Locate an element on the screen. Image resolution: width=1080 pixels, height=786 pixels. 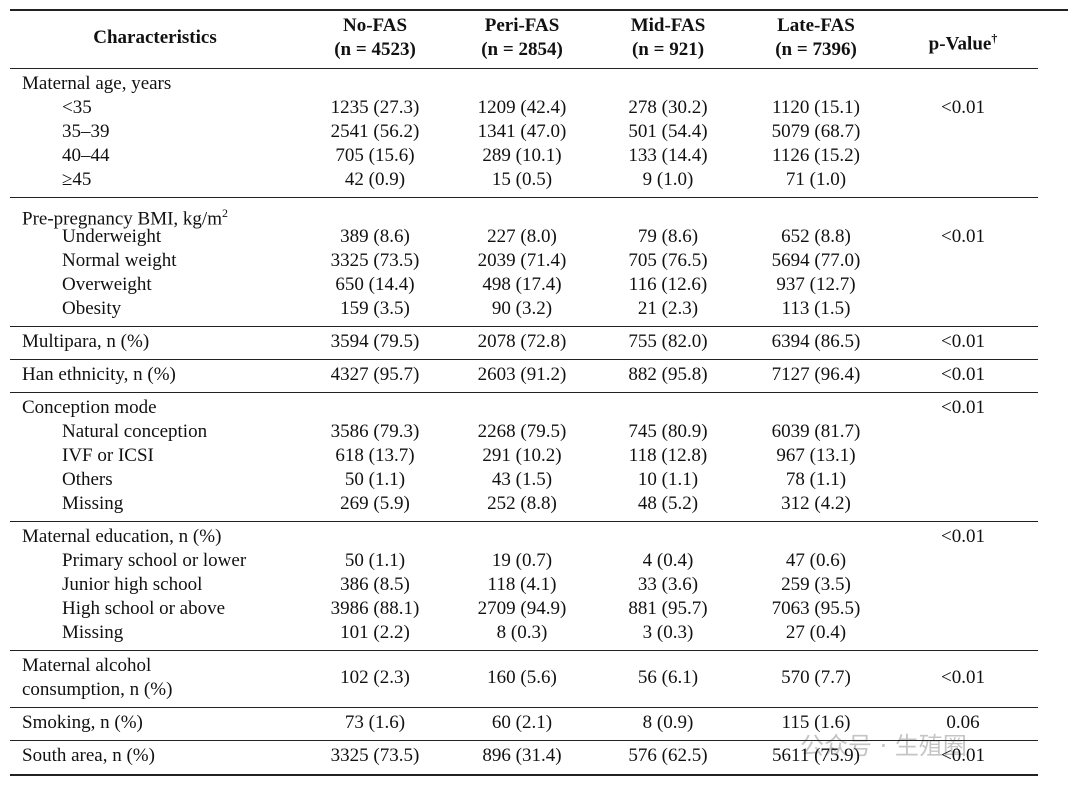
cell: 113 (1.5) is located at coordinates (816, 308).